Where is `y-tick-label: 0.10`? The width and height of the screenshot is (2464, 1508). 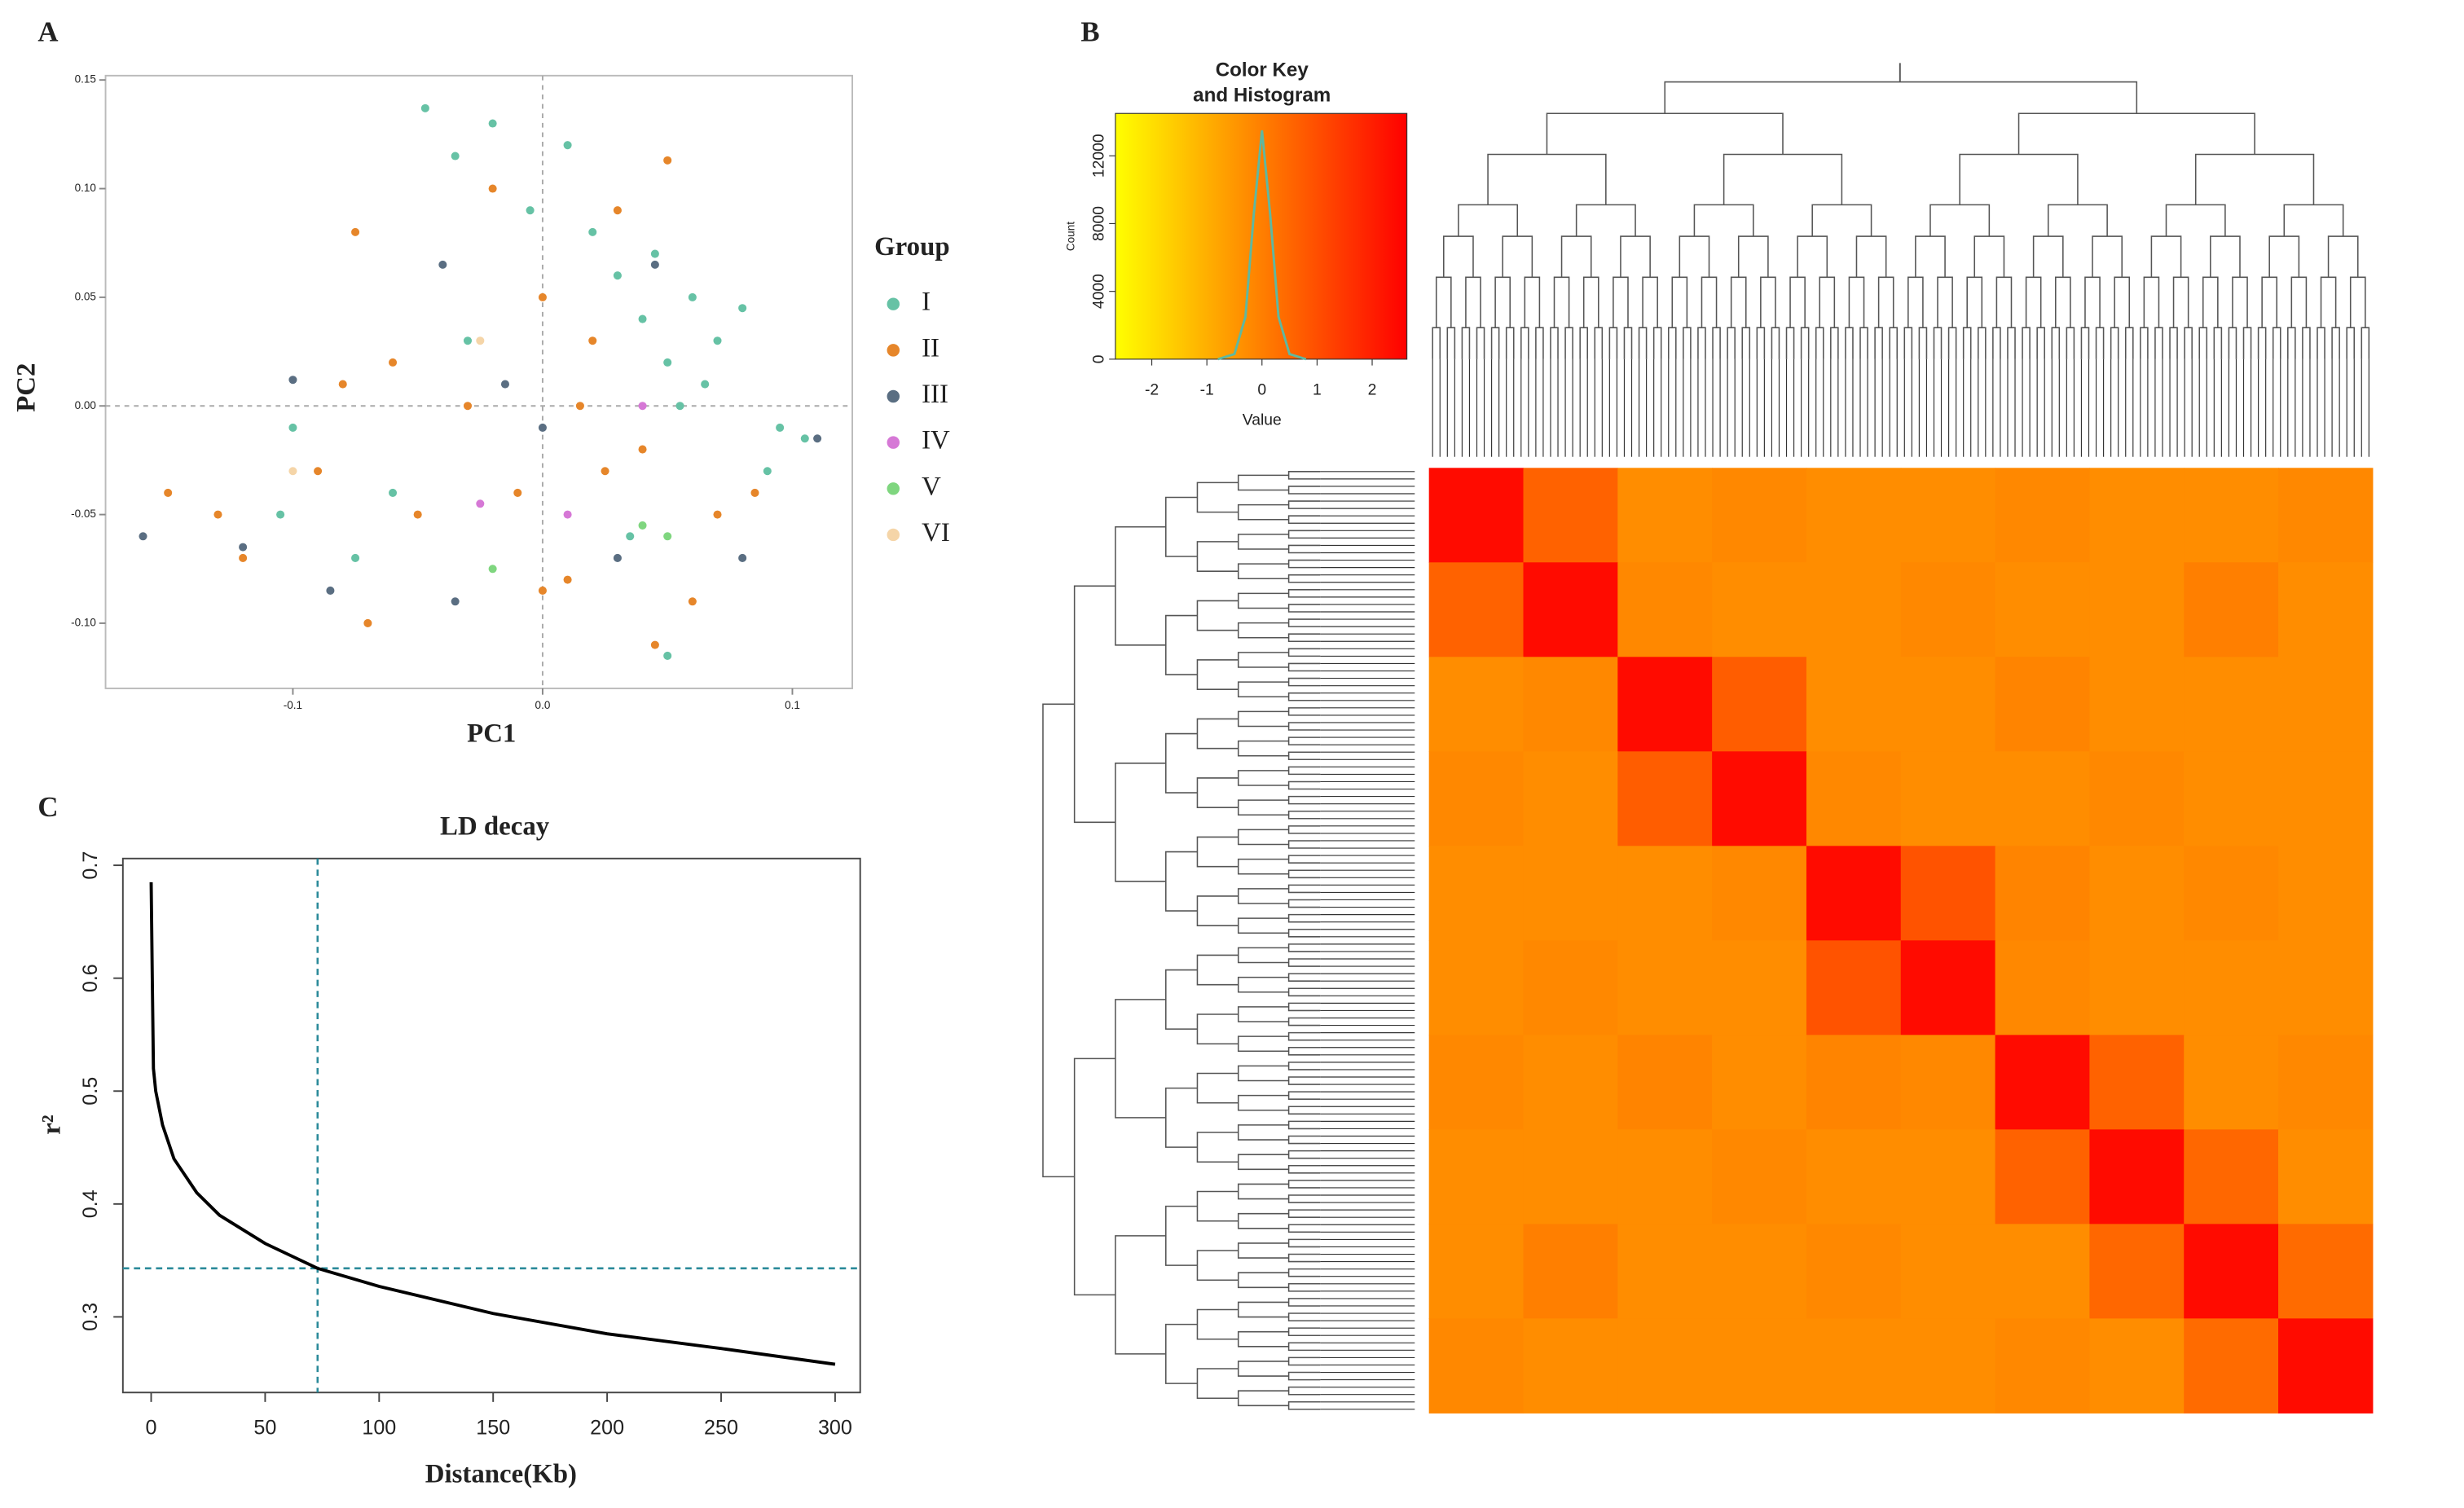
y-tick-label: 0.10 is located at coordinates (85, 188).